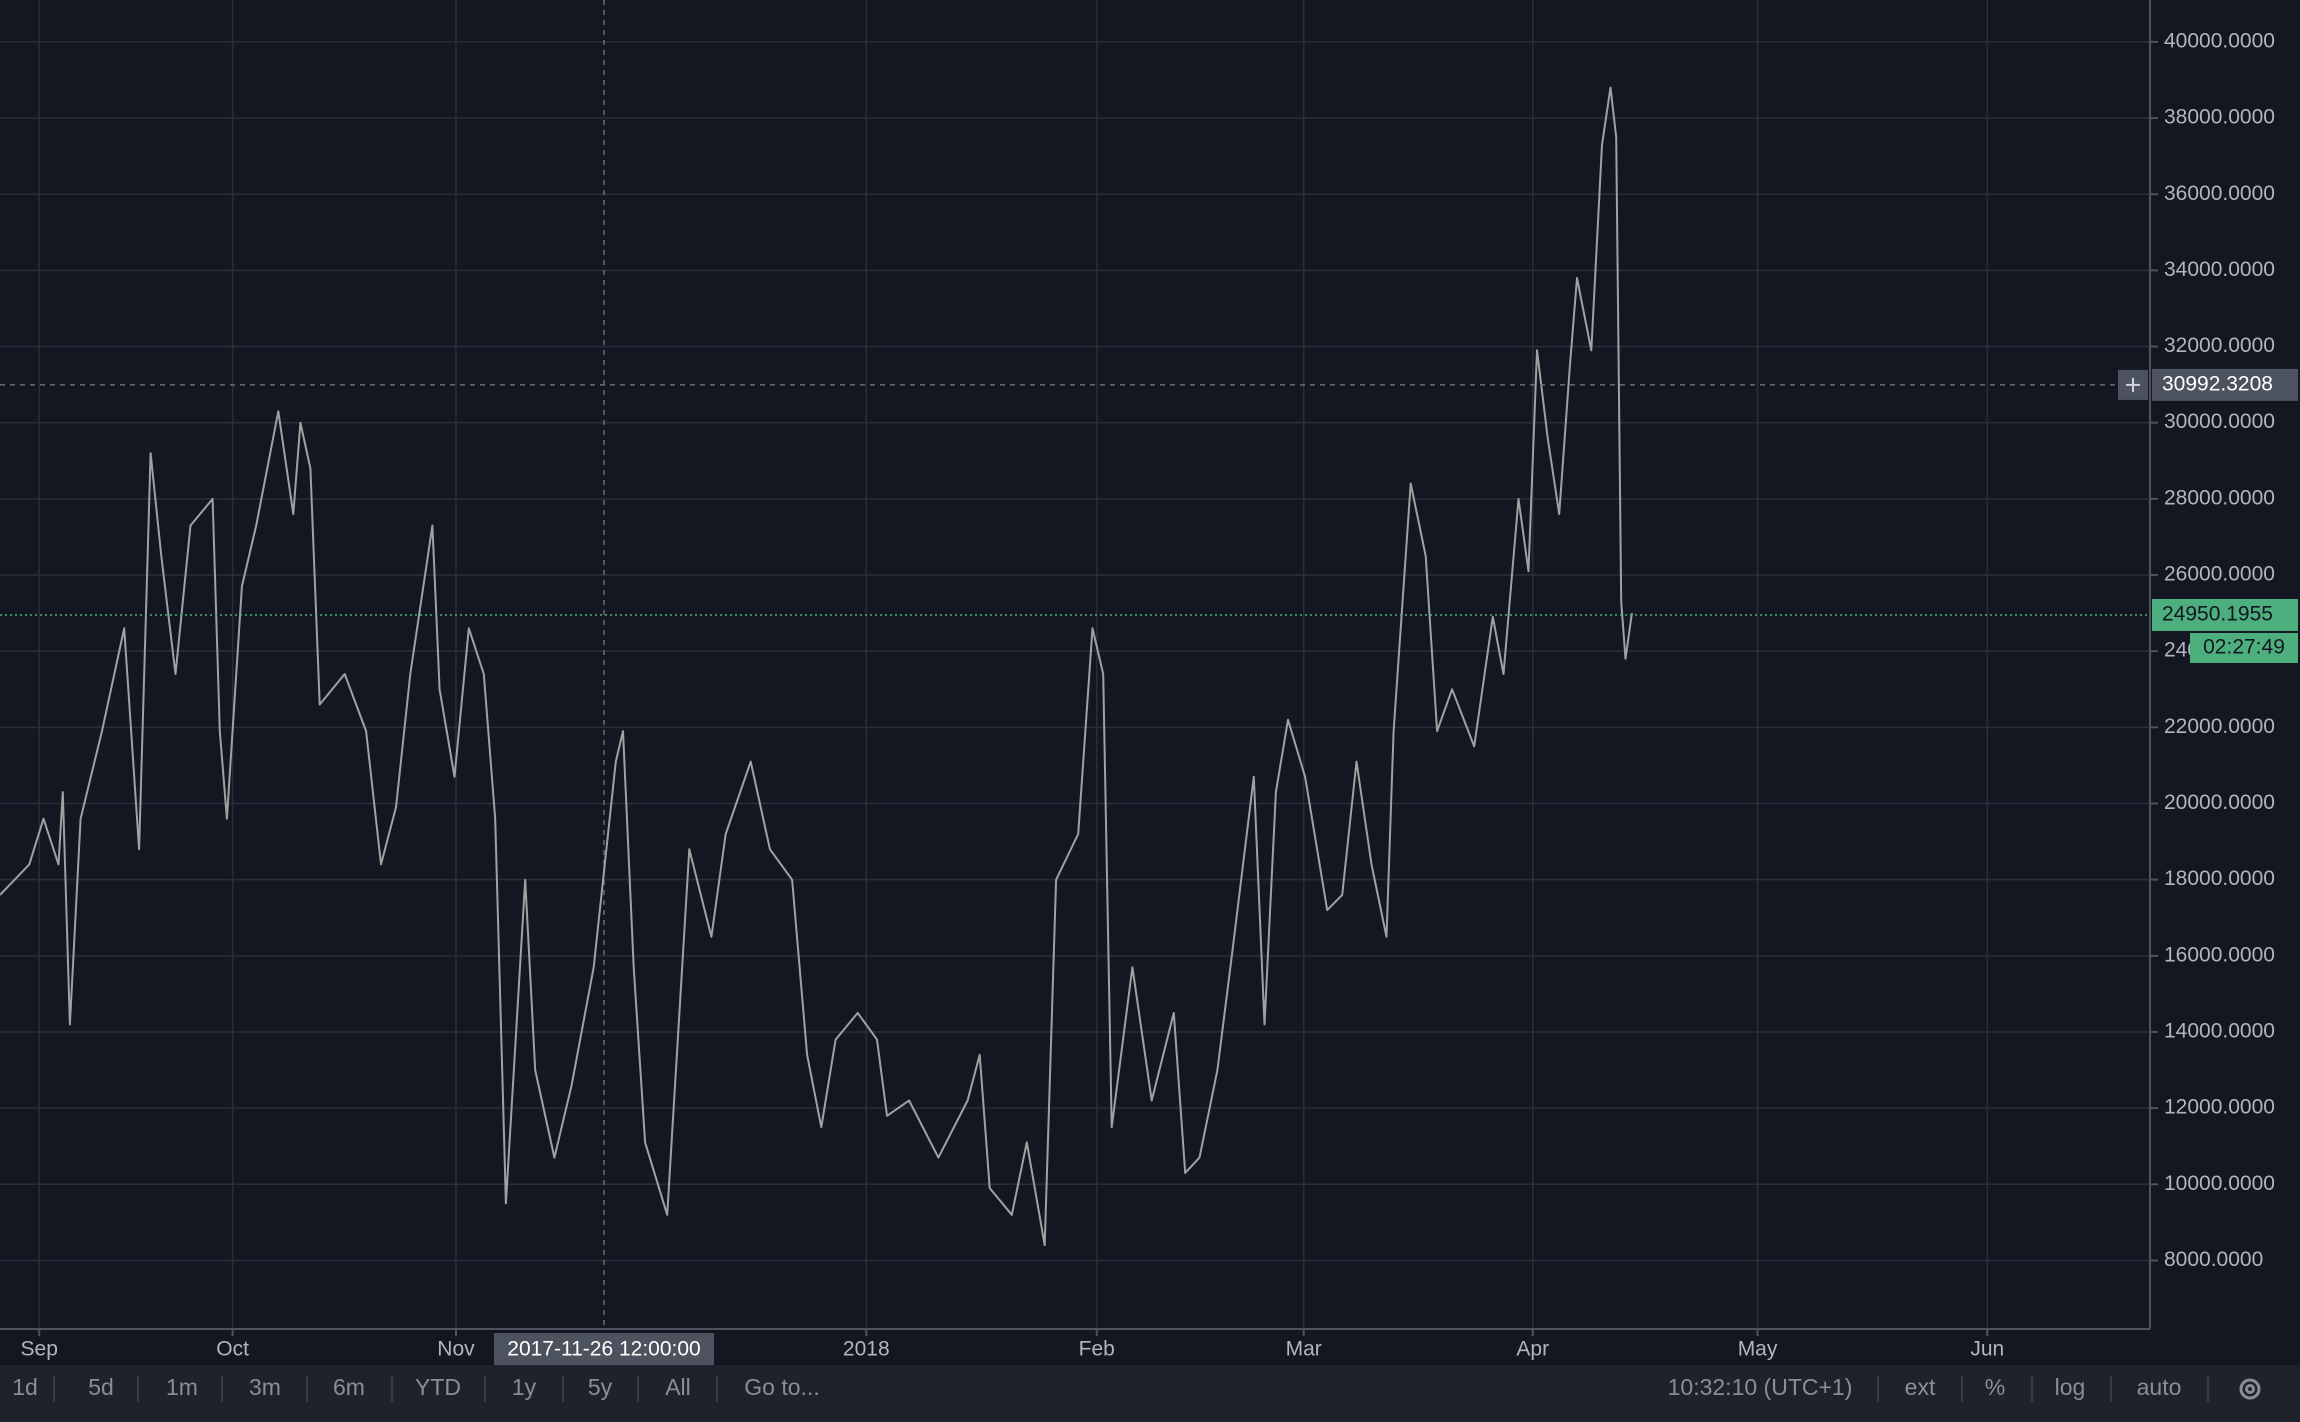  Describe the element at coordinates (1758, 1349) in the screenshot. I see `x-tick-label: May` at that location.